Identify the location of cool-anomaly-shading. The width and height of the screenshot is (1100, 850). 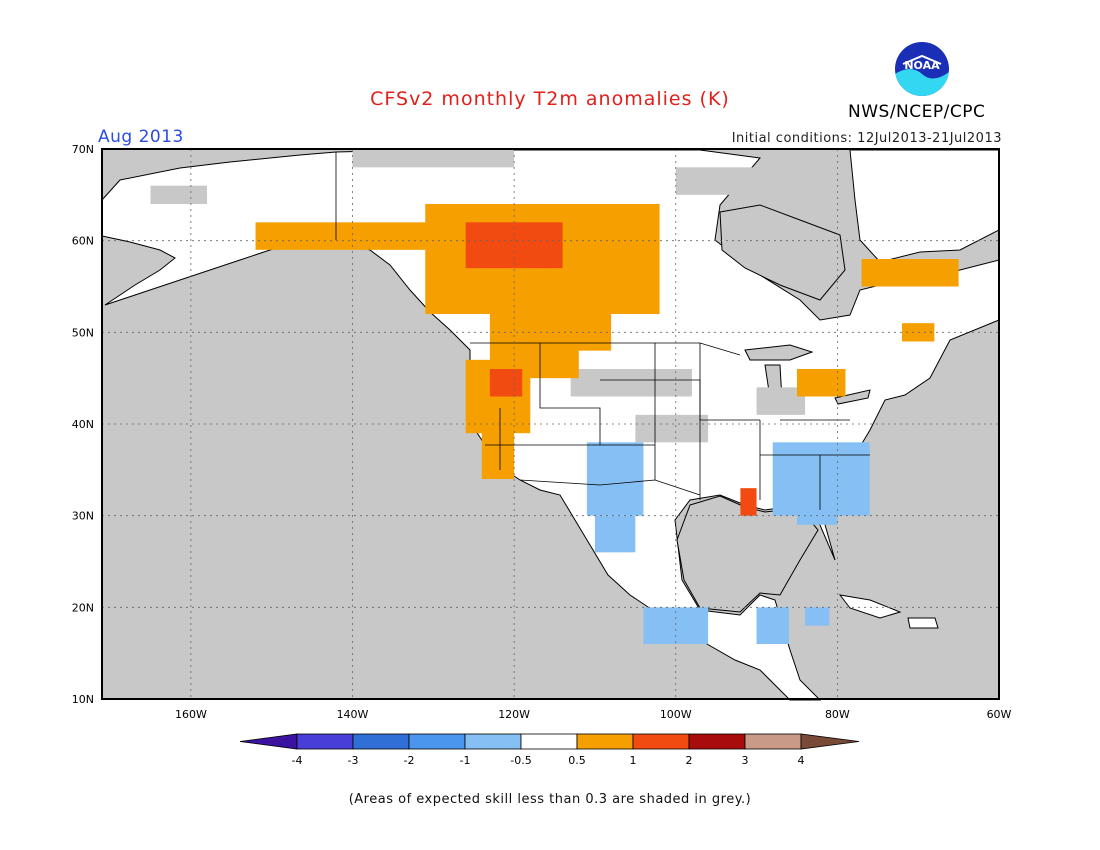
(728, 543).